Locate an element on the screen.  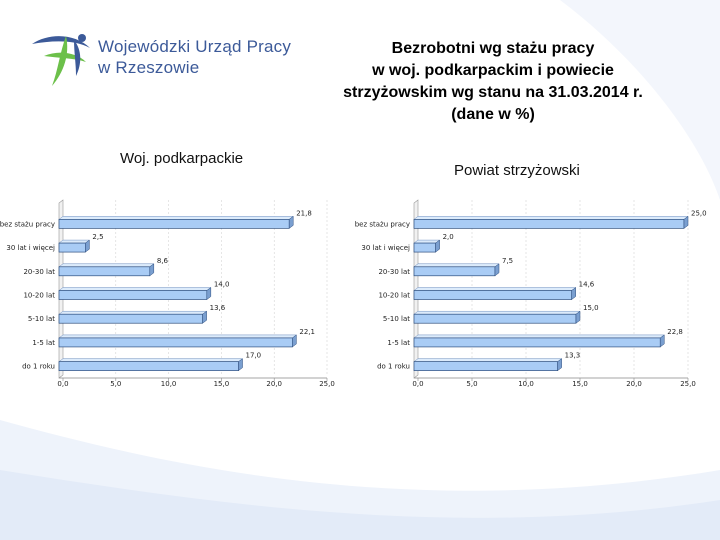
value-label: 2,0 is located at coordinates (448, 237).